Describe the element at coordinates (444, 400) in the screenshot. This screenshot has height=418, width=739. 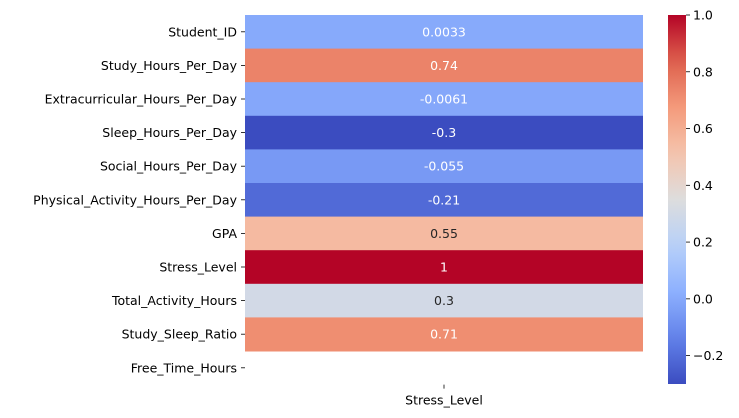
I see `column-tick-label: Stress_Level` at that location.